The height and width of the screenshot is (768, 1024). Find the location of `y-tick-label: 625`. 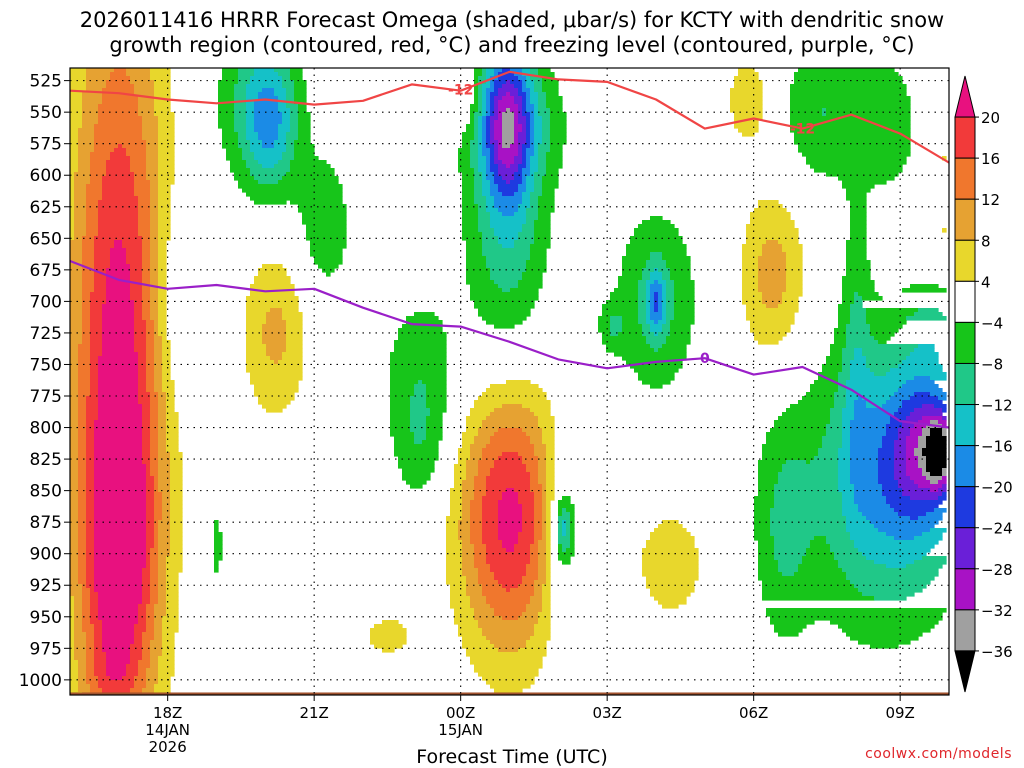

y-tick-label: 625 is located at coordinates (46, 208).